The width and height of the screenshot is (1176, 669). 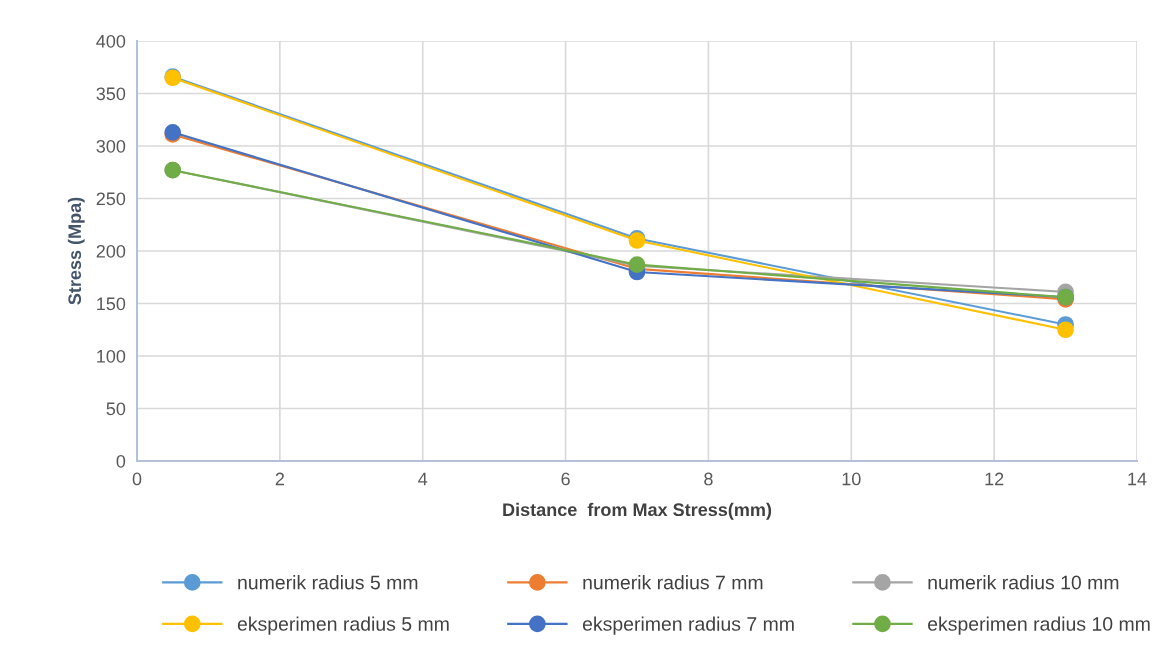 I want to click on y-tick-label: 50, so click(x=116, y=409).